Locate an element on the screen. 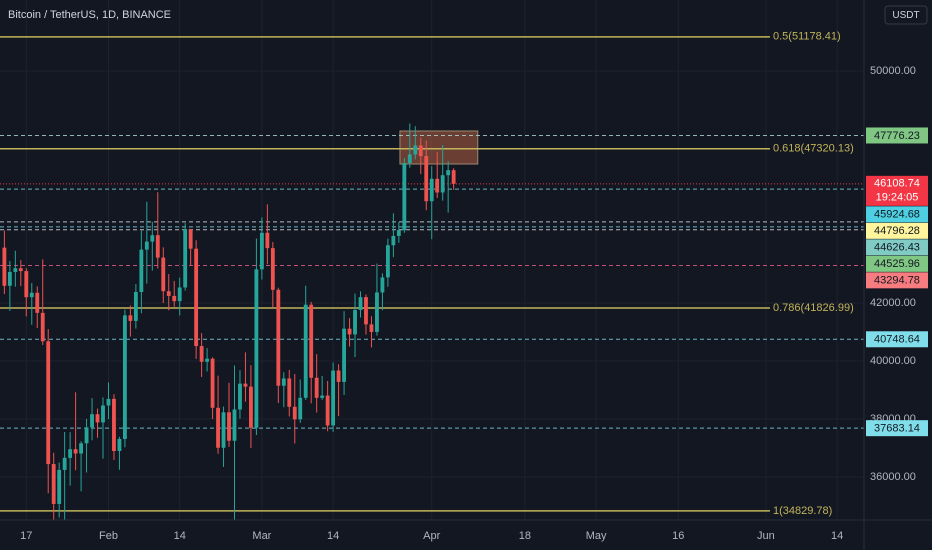 Image resolution: width=932 pixels, height=550 pixels. price-tag-label: 43294.78 is located at coordinates (897, 281).